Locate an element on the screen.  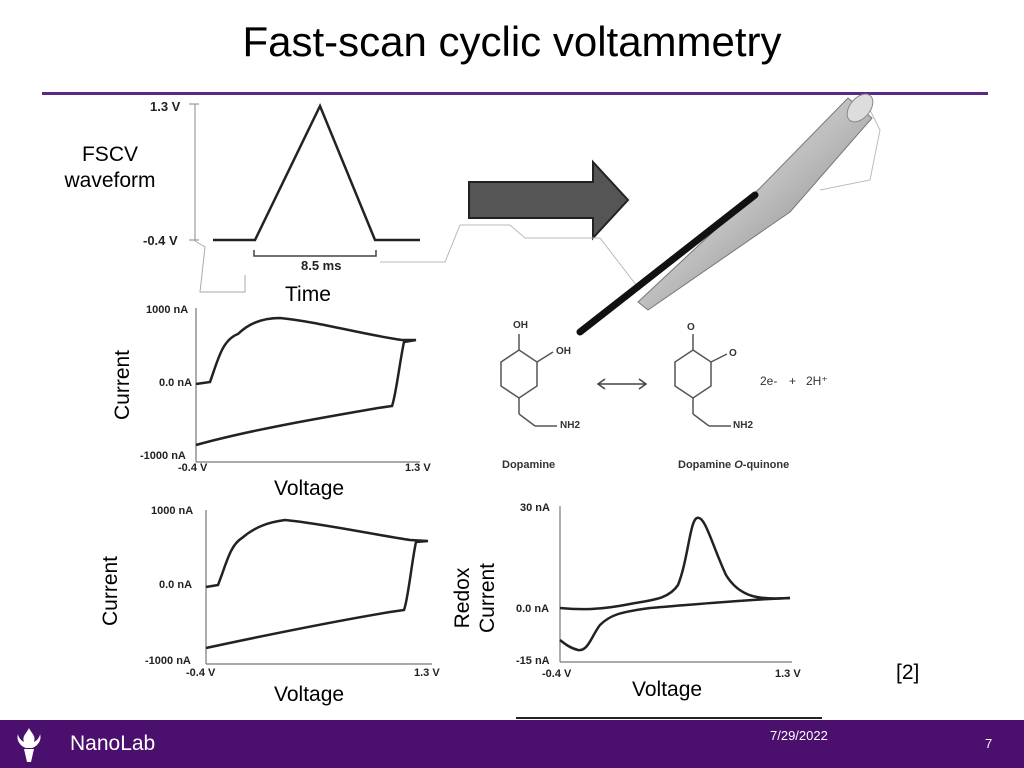
slide-title: Fast-scan cyclic voltammetry is located at coordinates (512, 41).